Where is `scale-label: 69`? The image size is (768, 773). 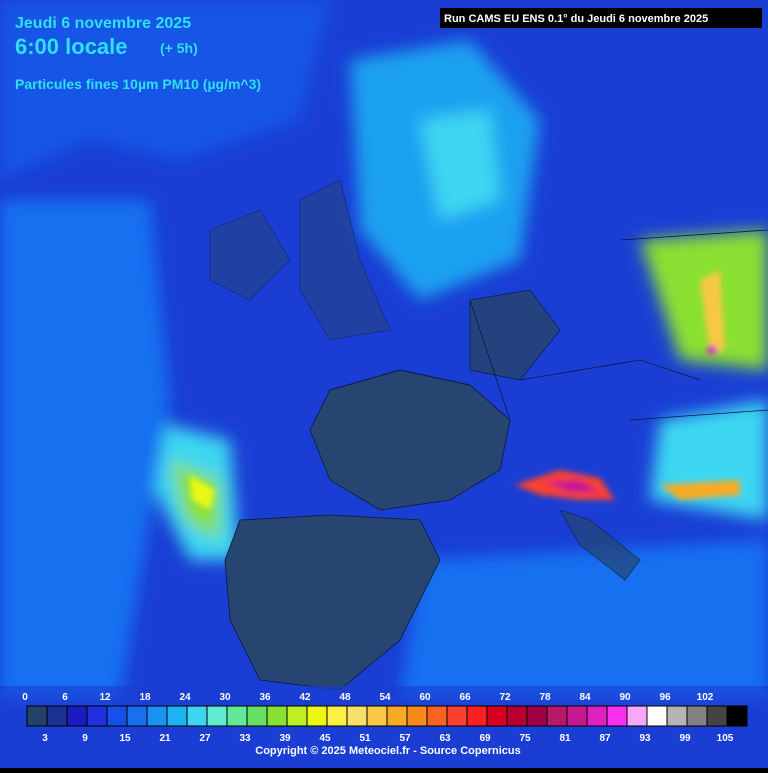
scale-label: 69 is located at coordinates (485, 738).